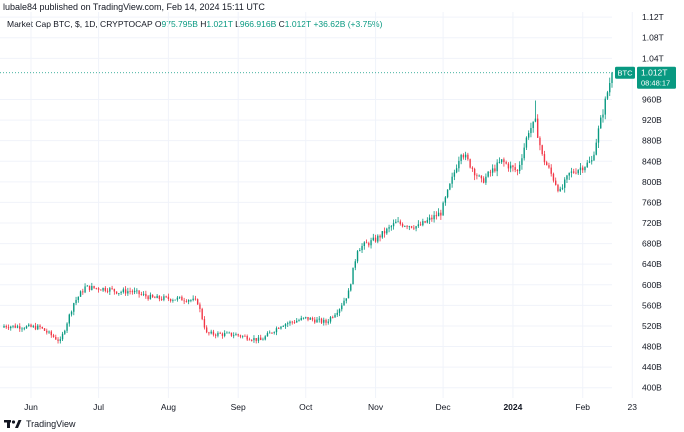 The height and width of the screenshot is (432, 684). Describe the element at coordinates (652, 120) in the screenshot. I see `y-tick-label: 920B` at that location.